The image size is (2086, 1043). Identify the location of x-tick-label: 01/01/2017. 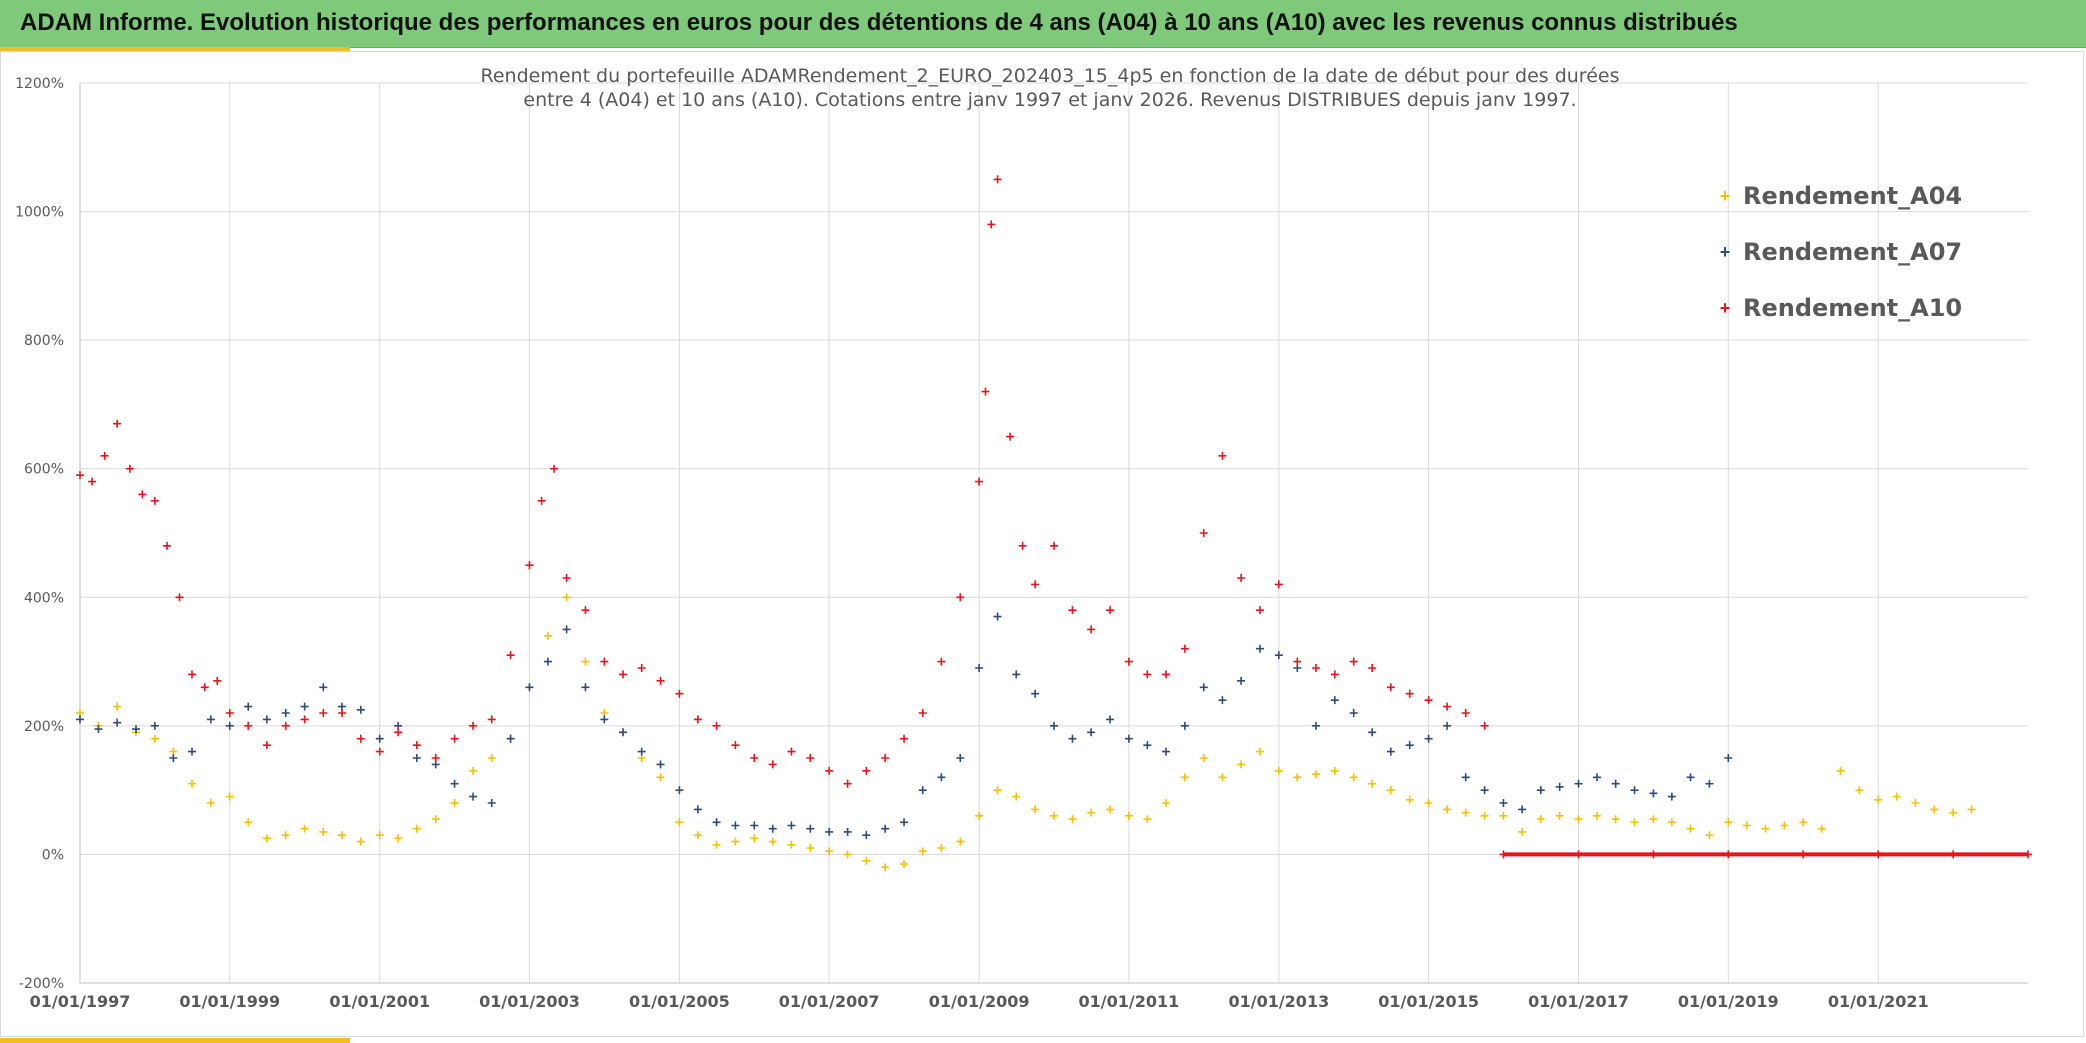
(1578, 1001).